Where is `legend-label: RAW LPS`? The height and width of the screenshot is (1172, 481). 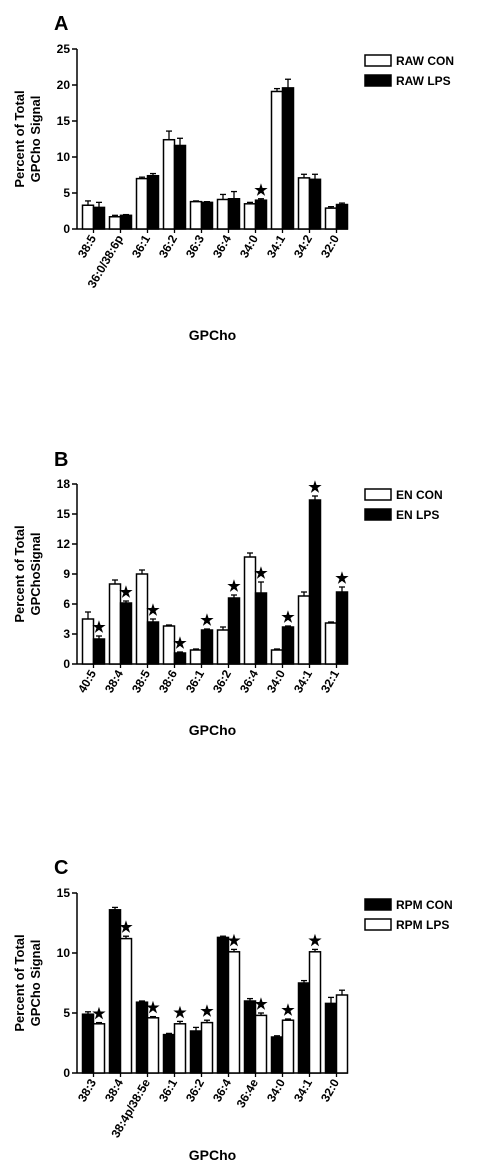 legend-label: RAW LPS is located at coordinates (423, 81).